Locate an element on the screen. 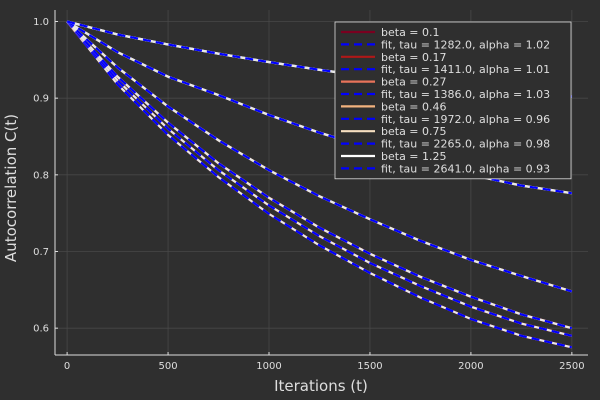 This screenshot has width=600, height=400. y-tick-label-3: 0.9 is located at coordinates (41, 99).